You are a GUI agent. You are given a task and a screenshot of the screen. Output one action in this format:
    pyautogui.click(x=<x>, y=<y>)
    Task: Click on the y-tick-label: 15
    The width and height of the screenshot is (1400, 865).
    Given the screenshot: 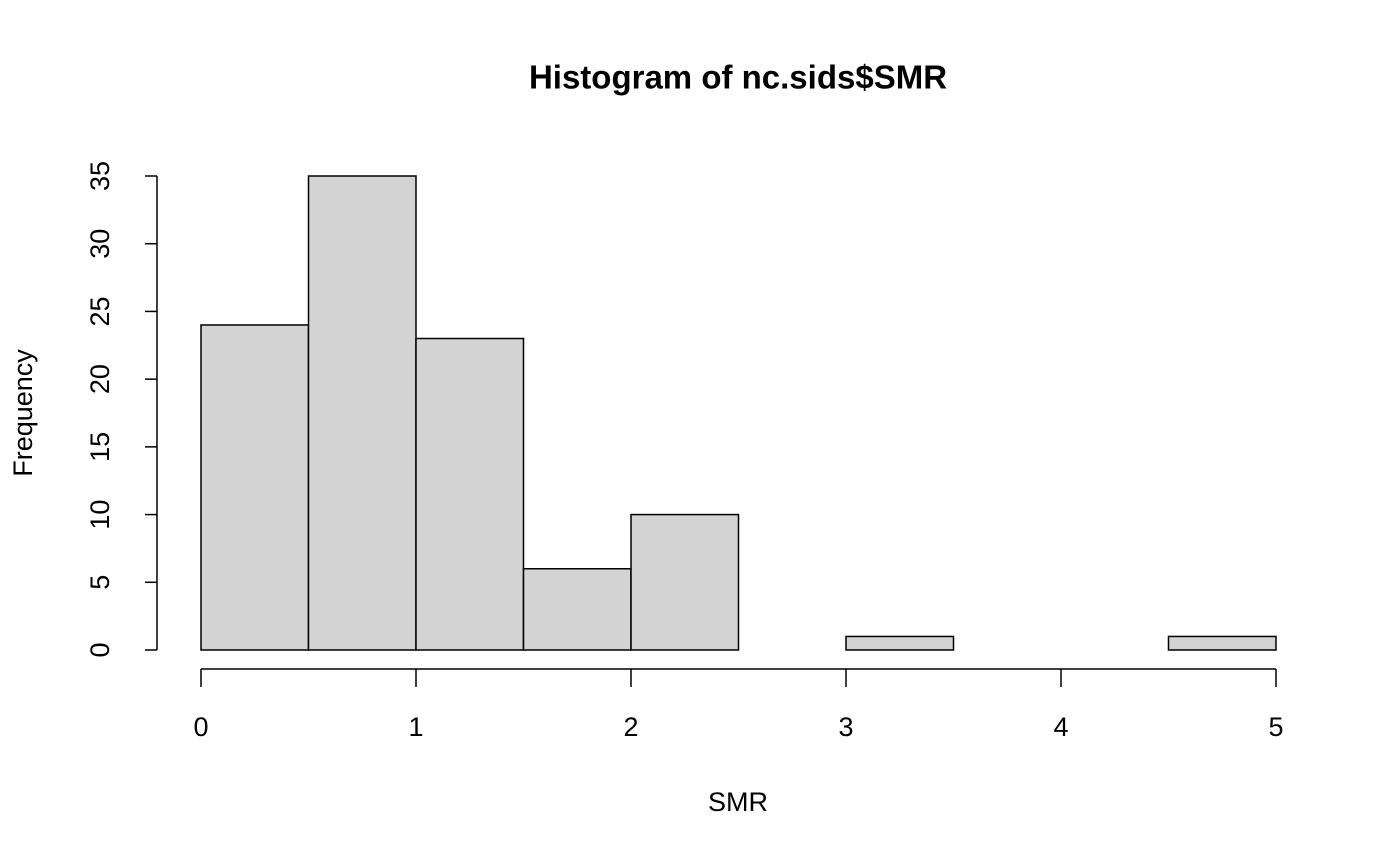 What is the action you would take?
    pyautogui.click(x=100, y=447)
    